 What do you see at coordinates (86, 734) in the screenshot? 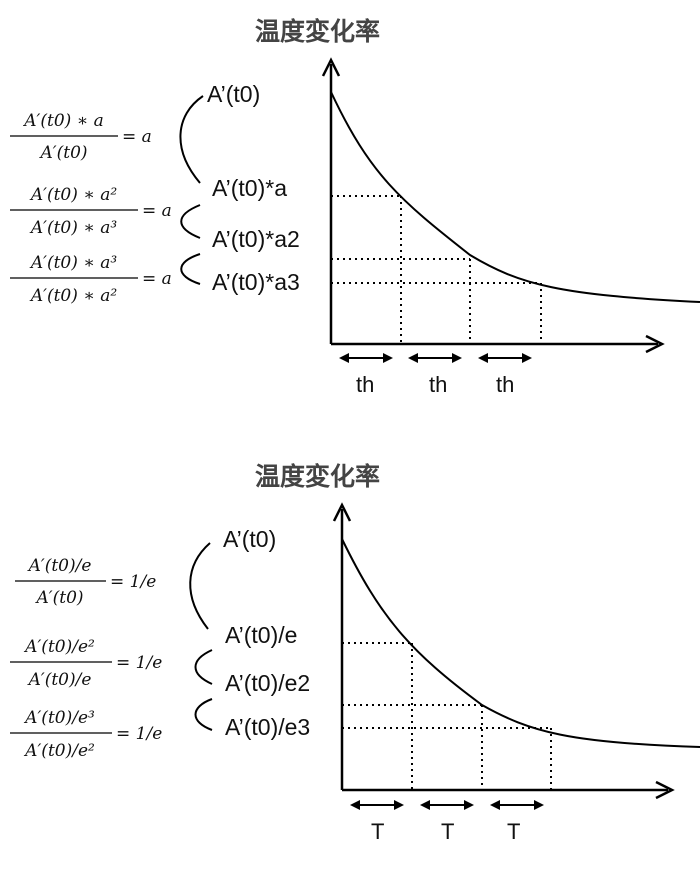
I see `ratio-3: A′(t0)/e³ A′(t0)/e² = 1/e` at bounding box center [86, 734].